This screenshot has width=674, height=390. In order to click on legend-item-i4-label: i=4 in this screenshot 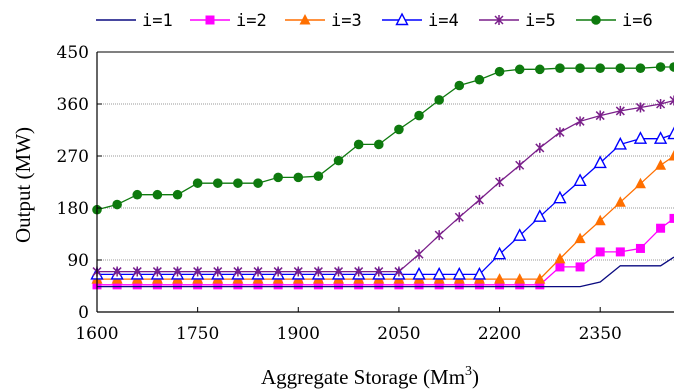, I will do `click(443, 21)`.